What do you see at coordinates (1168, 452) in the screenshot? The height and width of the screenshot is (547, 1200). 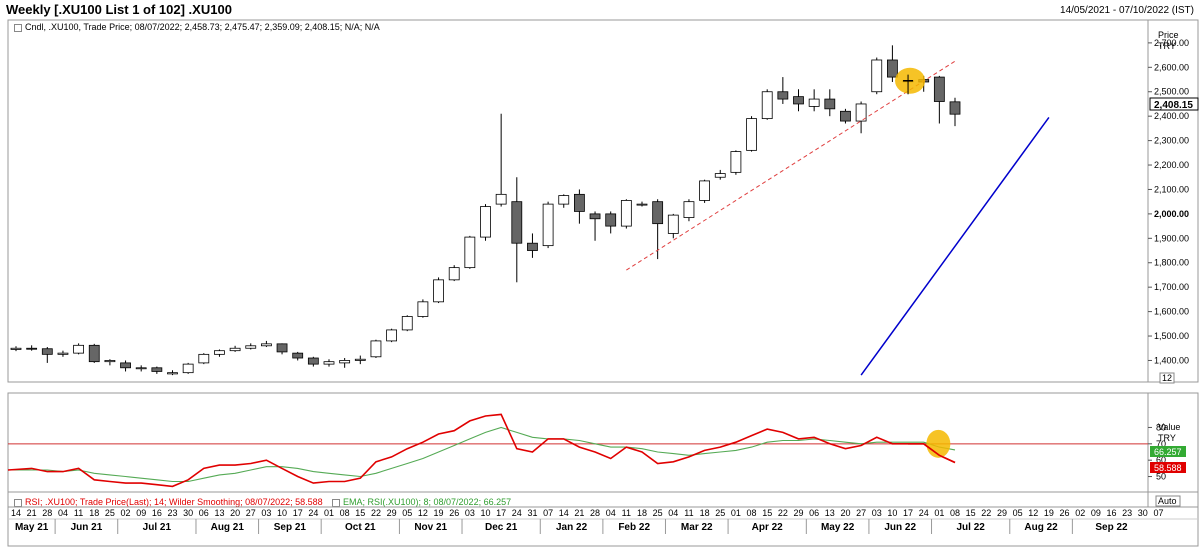 I see `ema-last-label: 66.257` at bounding box center [1168, 452].